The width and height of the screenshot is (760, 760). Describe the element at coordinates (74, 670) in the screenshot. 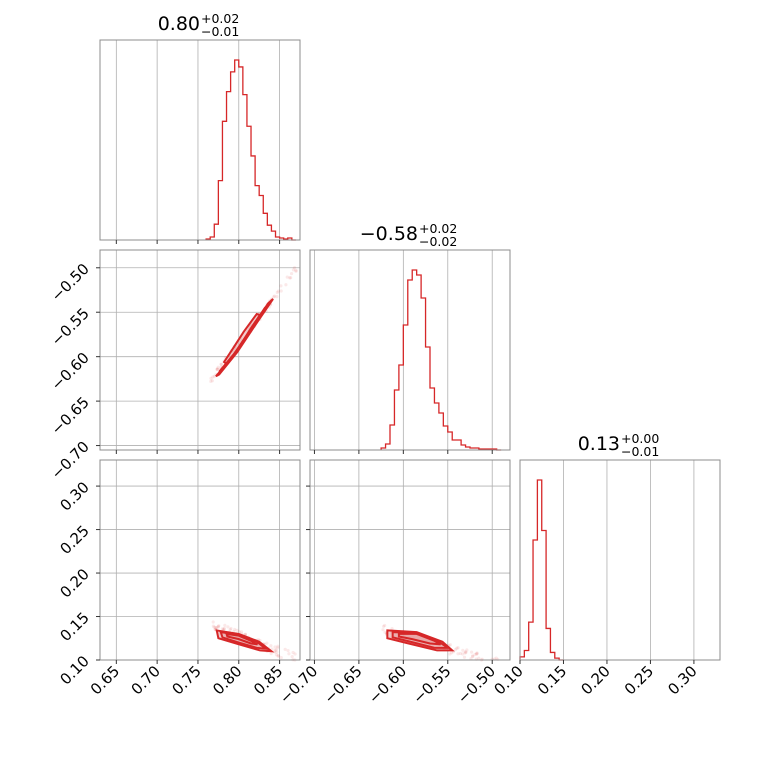

I see `y-tick-label-0: 0.10` at that location.